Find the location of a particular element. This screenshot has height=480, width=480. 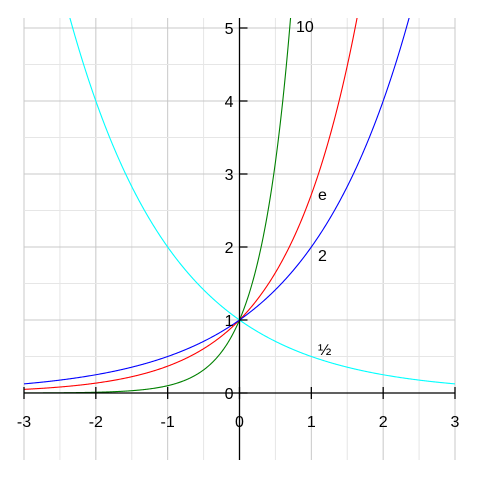

y-tick-label: 3 is located at coordinates (229, 175).